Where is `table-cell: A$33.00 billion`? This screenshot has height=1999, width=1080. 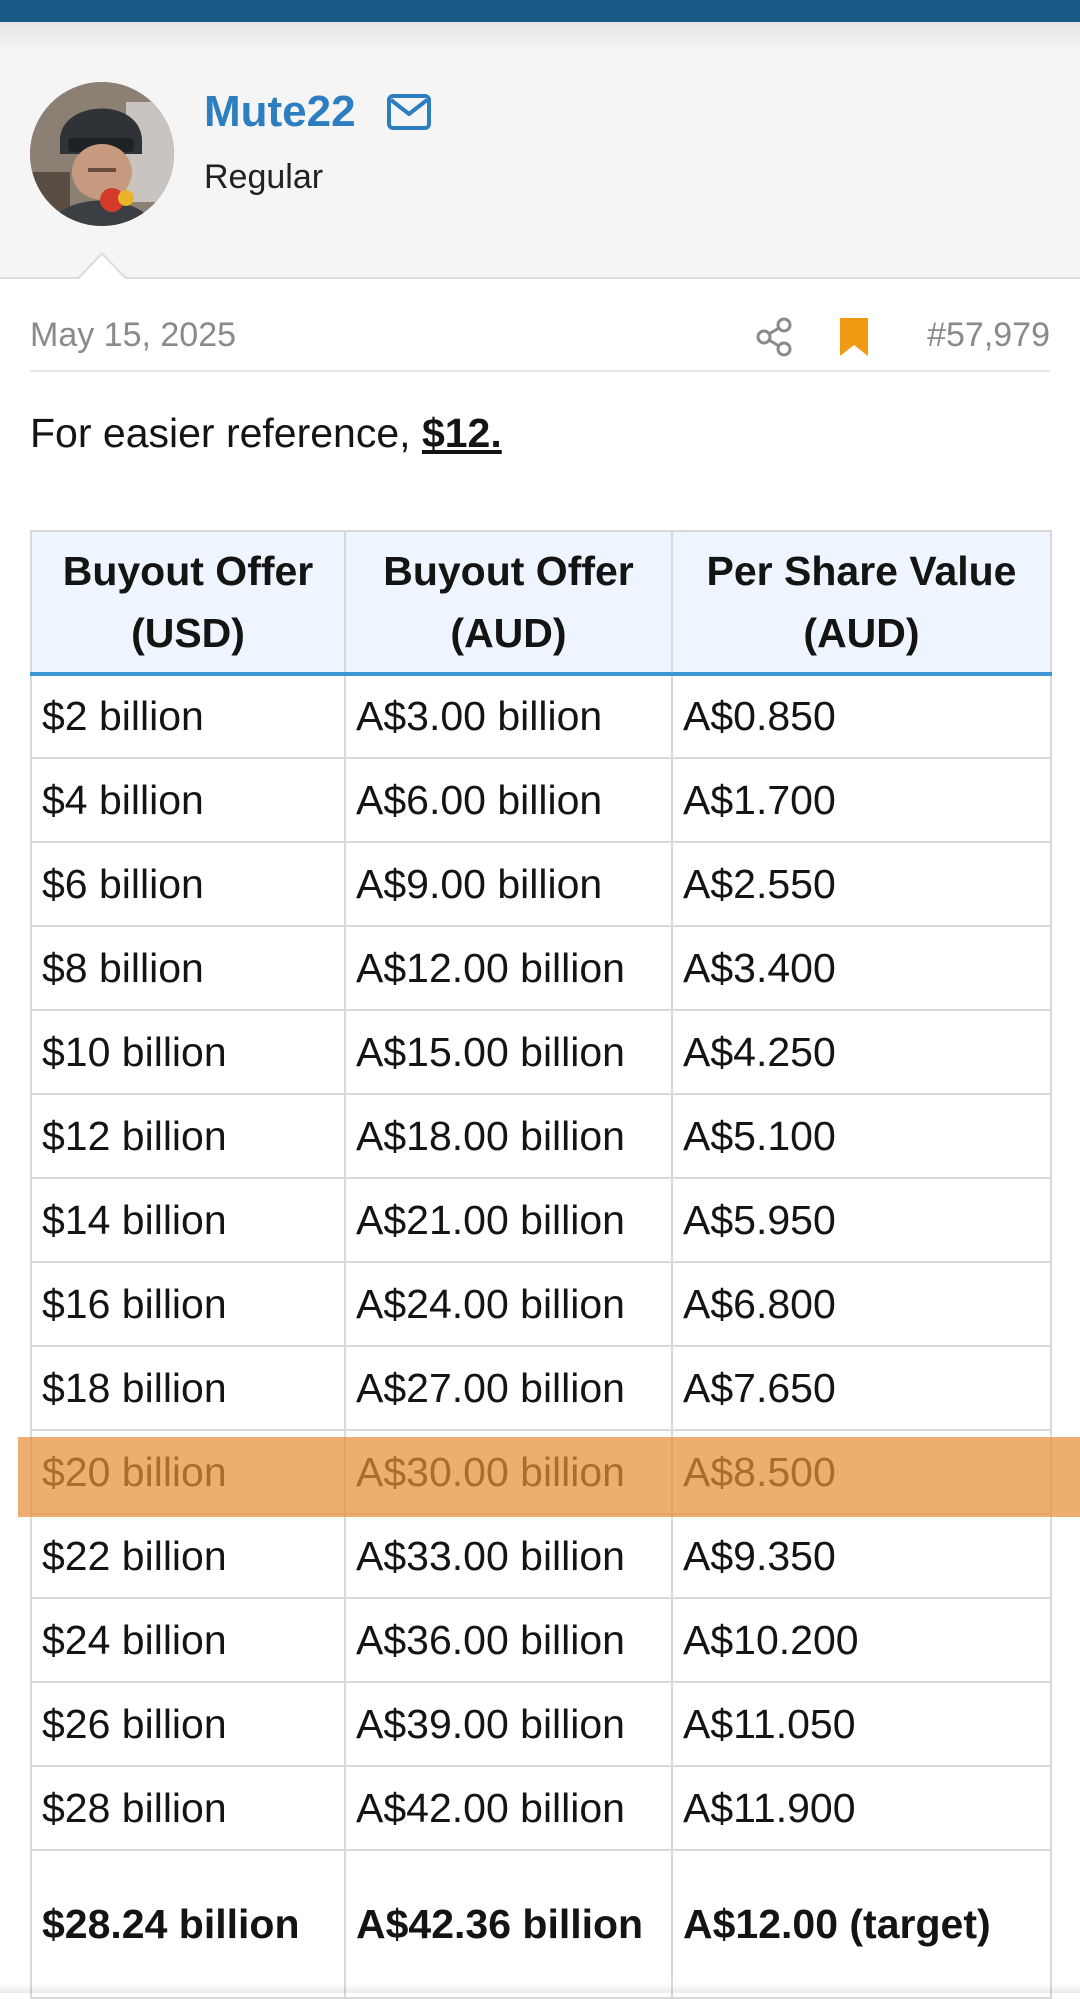 table-cell: A$33.00 billion is located at coordinates (508, 1556).